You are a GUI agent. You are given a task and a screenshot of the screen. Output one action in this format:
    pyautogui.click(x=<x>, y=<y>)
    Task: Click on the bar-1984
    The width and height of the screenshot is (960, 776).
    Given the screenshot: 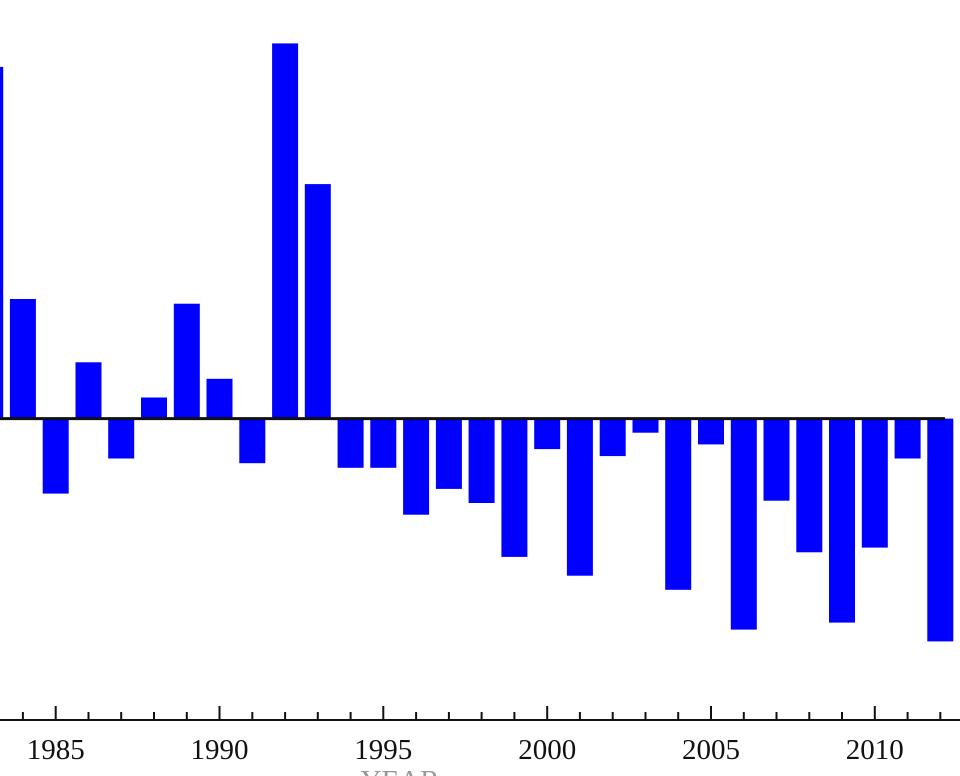 What is the action you would take?
    pyautogui.click(x=22, y=359)
    